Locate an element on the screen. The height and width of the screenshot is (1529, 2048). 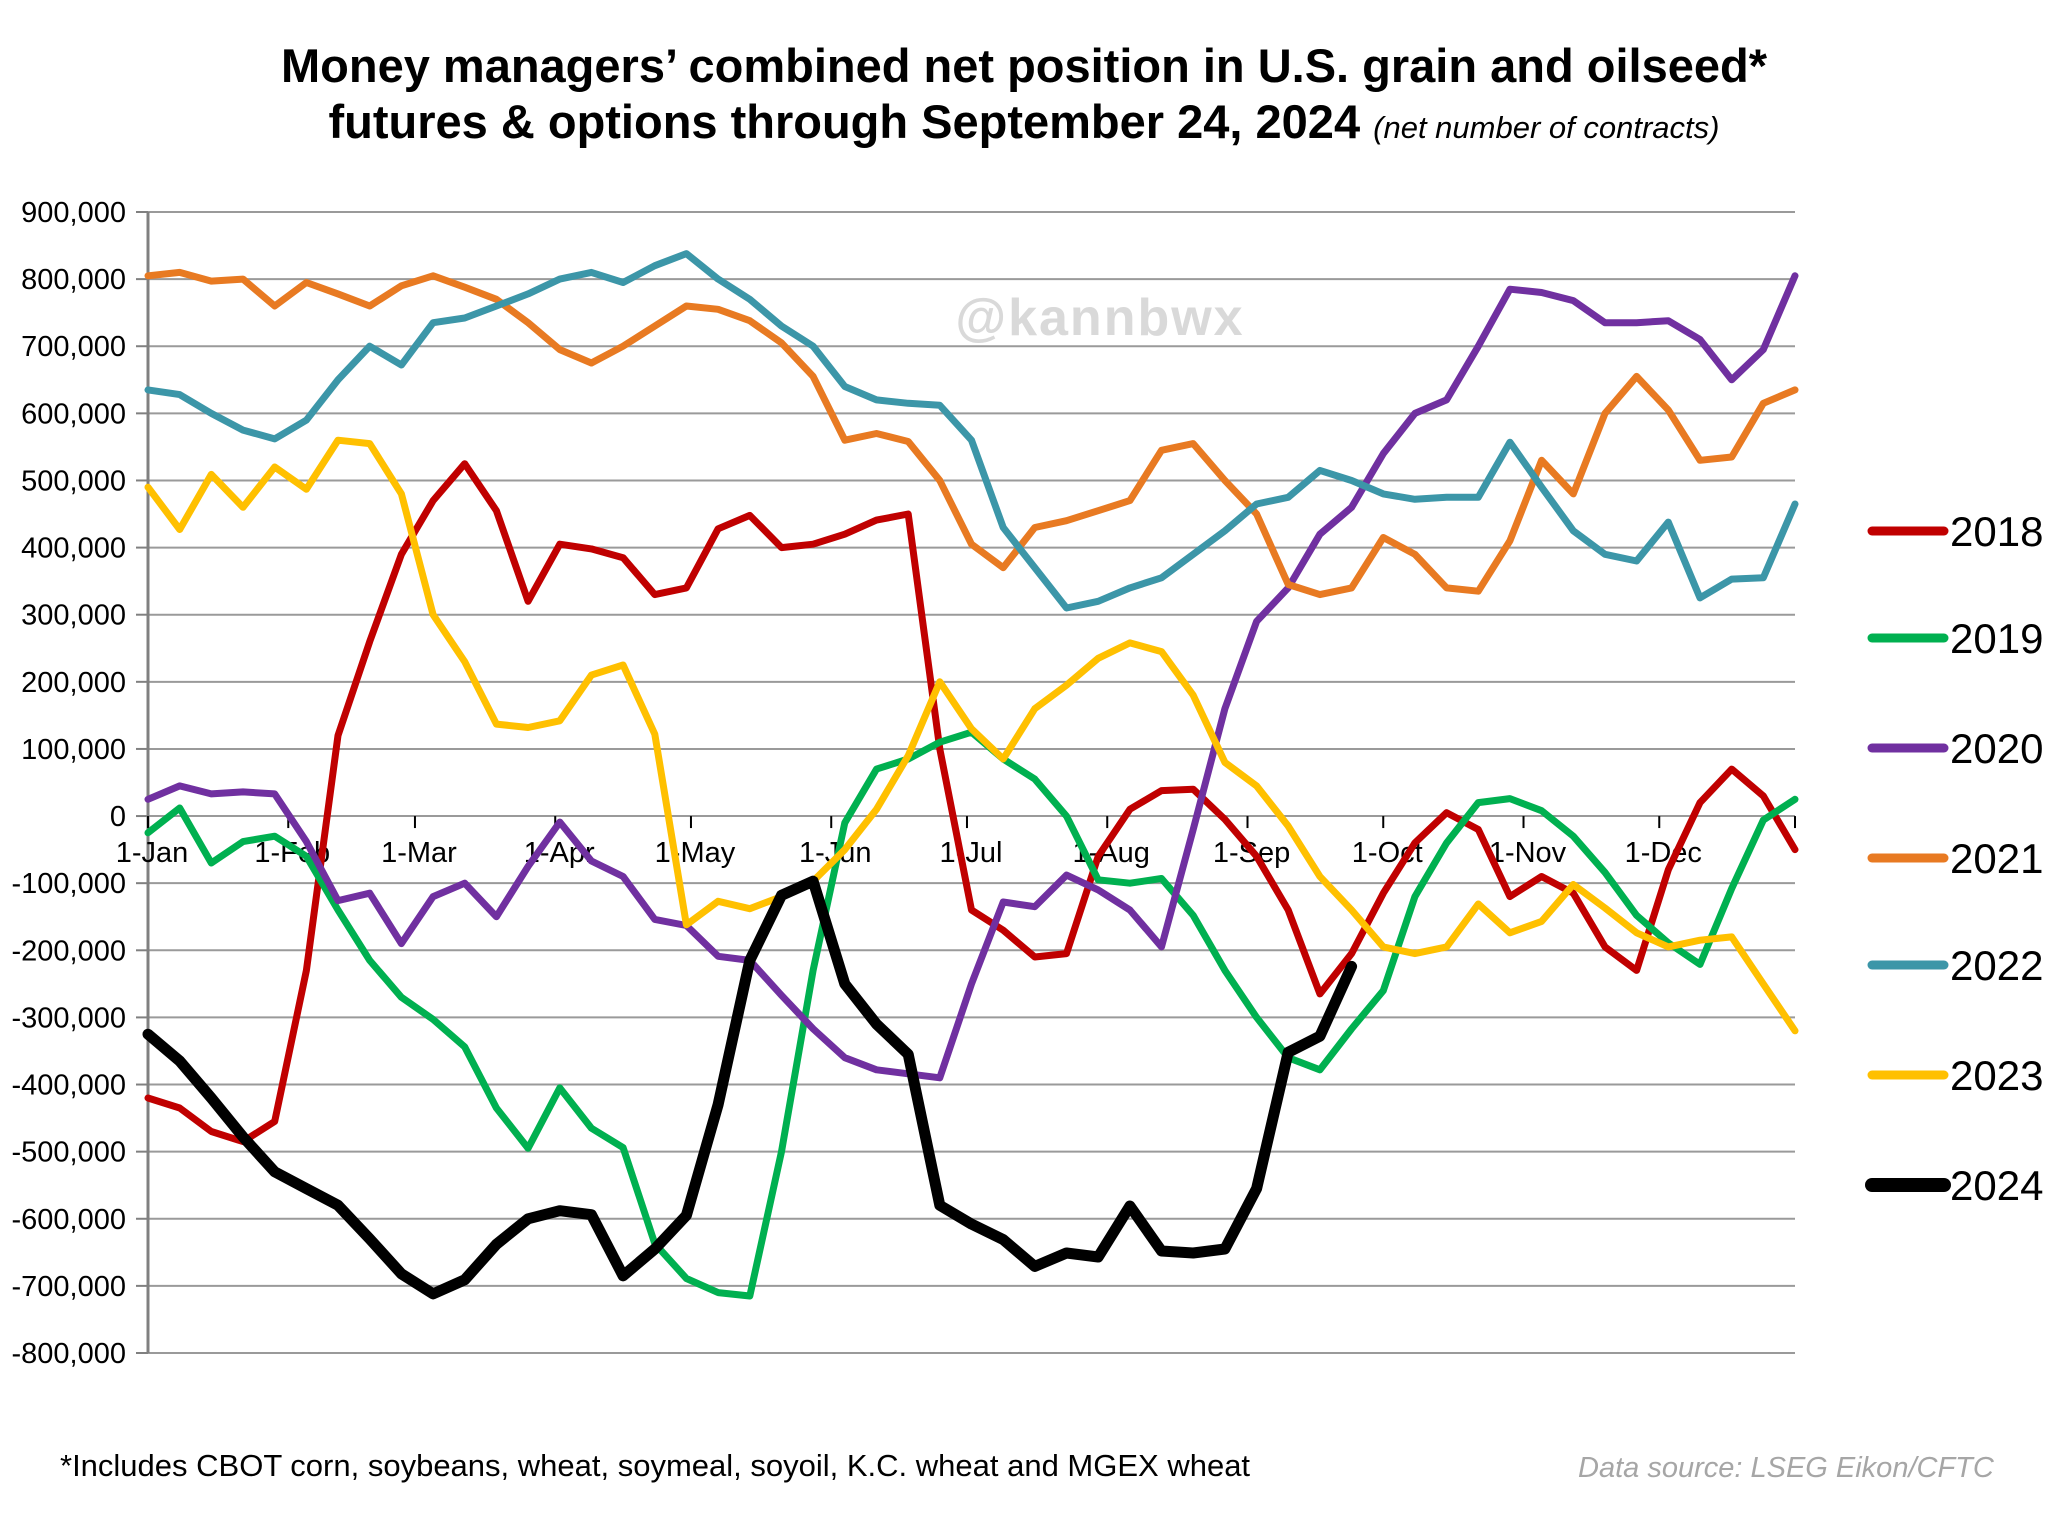
legend-label-2020: 2020 is located at coordinates (1996, 748).